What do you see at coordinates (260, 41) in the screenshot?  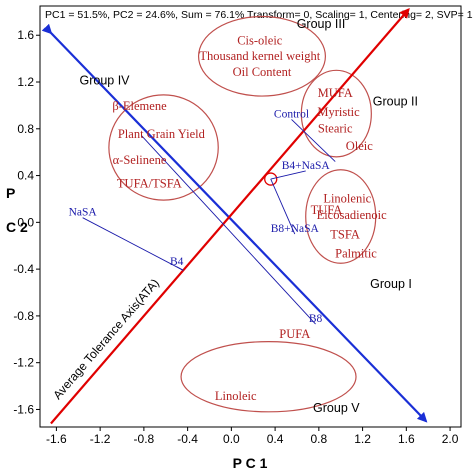 I see `variable-label: Cis-oleic` at bounding box center [260, 41].